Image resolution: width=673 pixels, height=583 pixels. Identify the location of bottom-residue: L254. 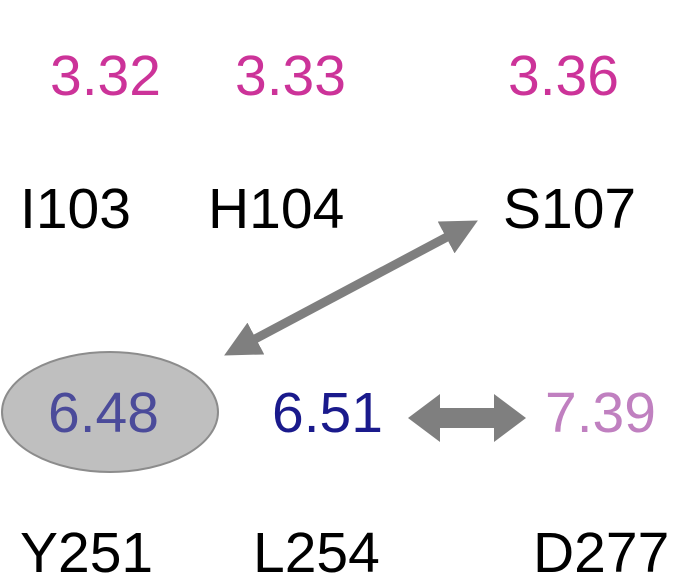
(316, 552).